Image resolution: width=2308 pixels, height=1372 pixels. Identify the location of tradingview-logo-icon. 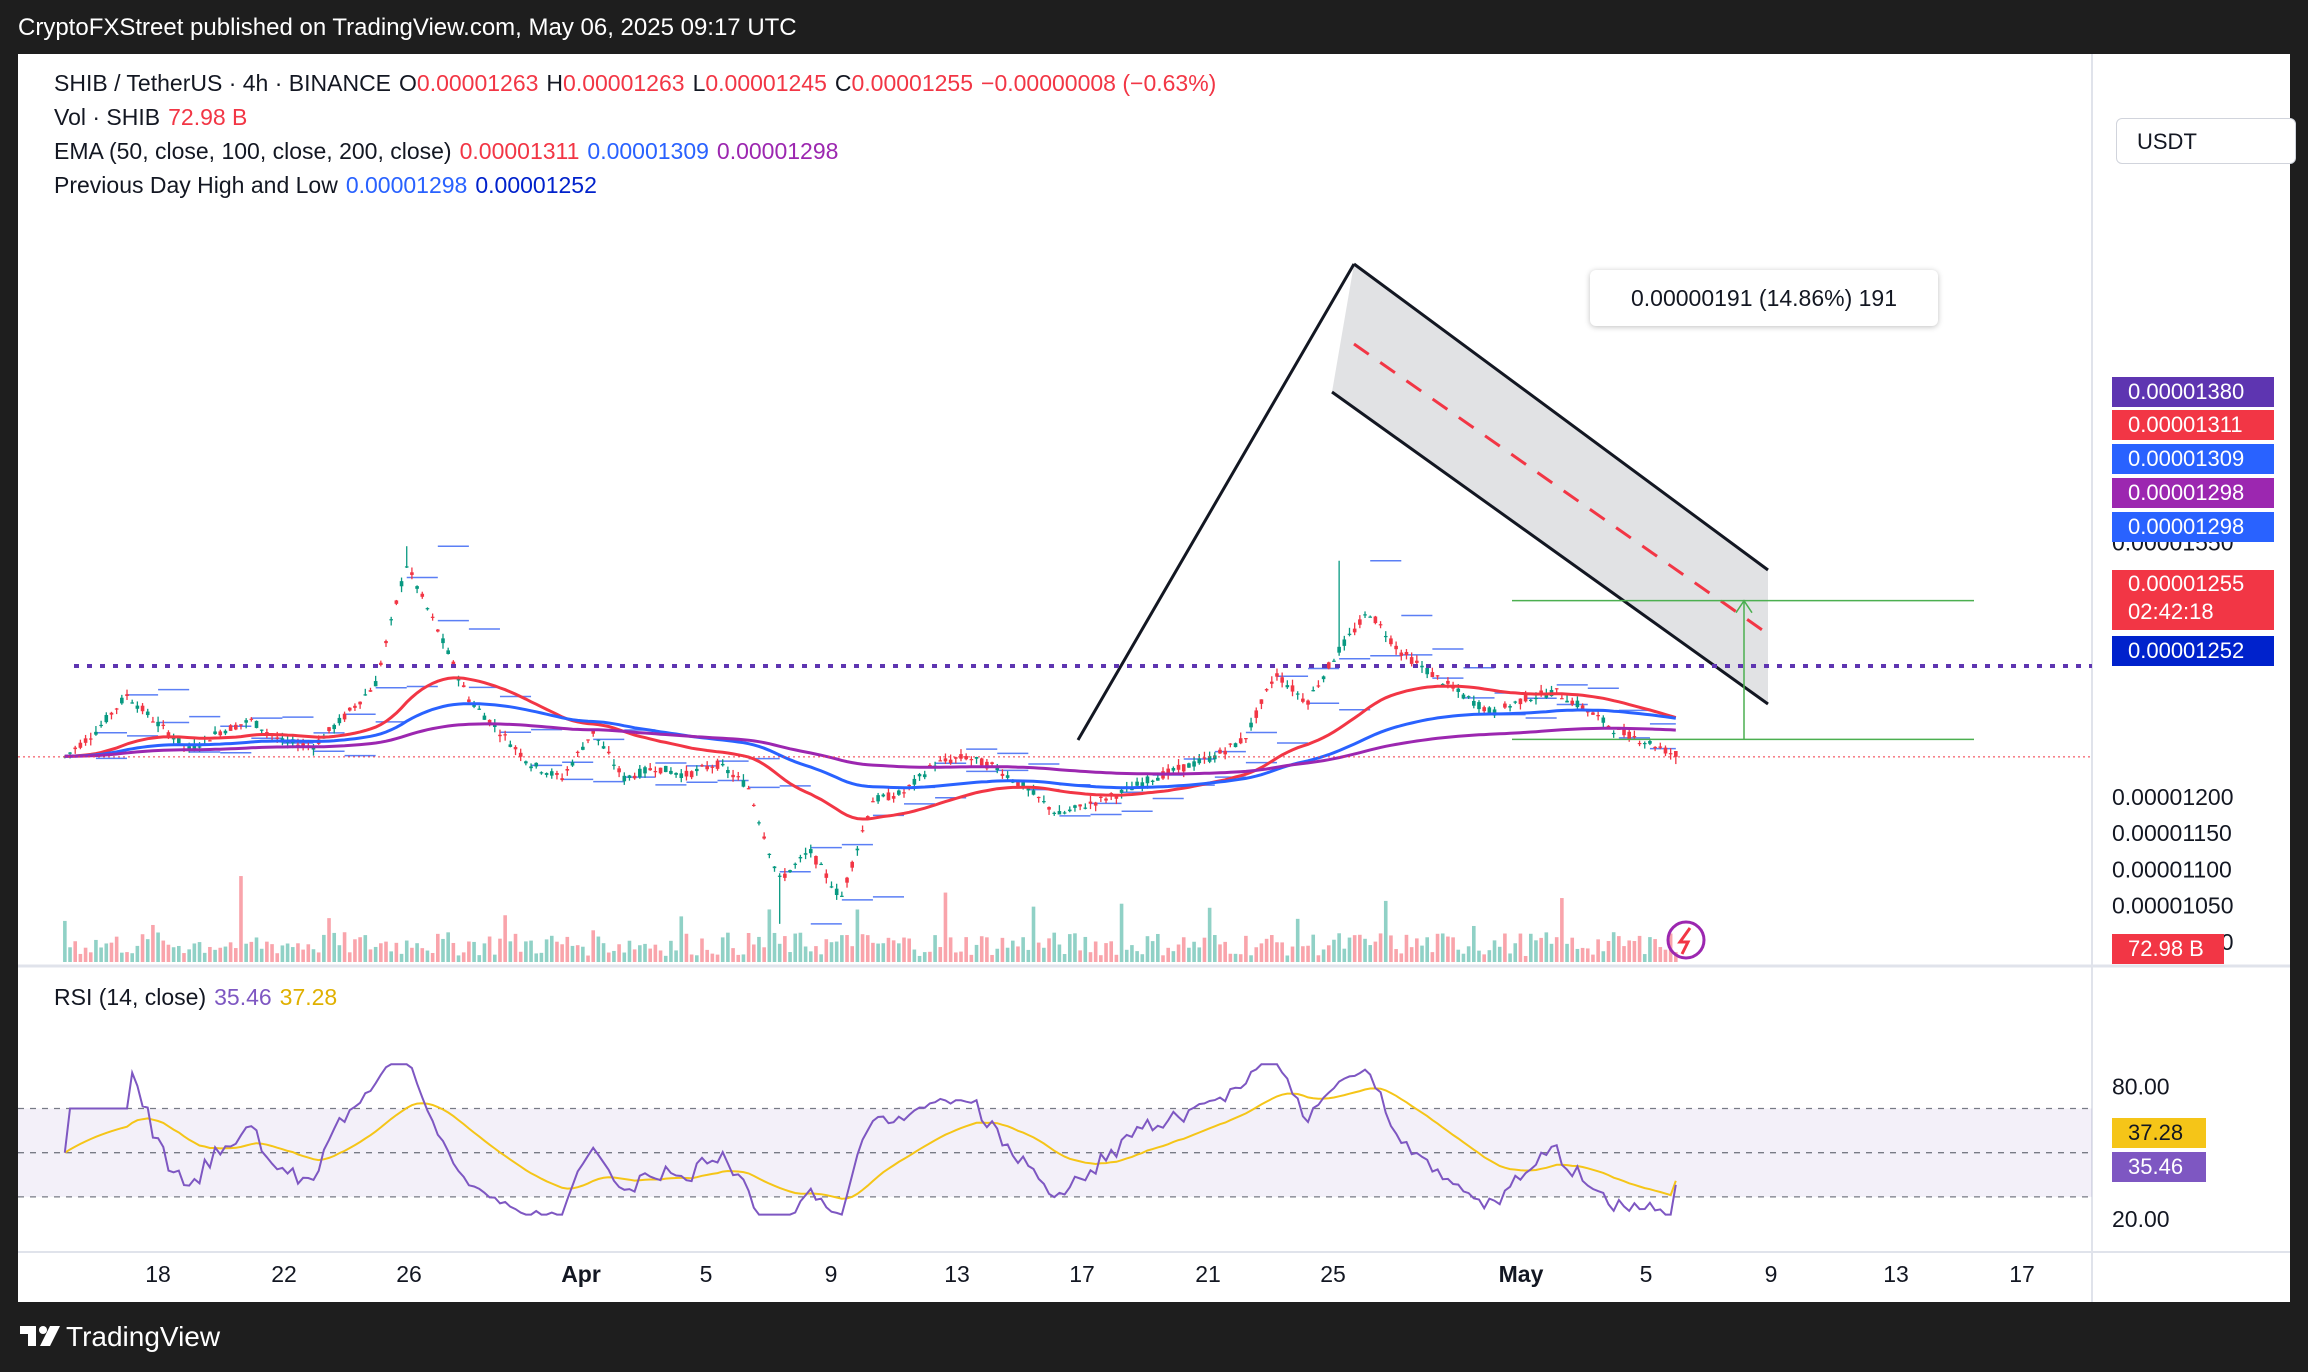
(40, 1336).